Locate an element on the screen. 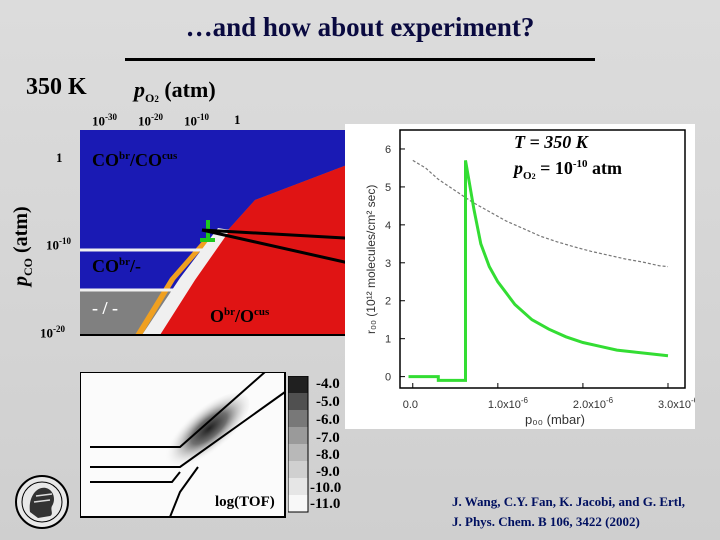 The image size is (720, 540). temperature-annotation: T = 350 K is located at coordinates (551, 142).